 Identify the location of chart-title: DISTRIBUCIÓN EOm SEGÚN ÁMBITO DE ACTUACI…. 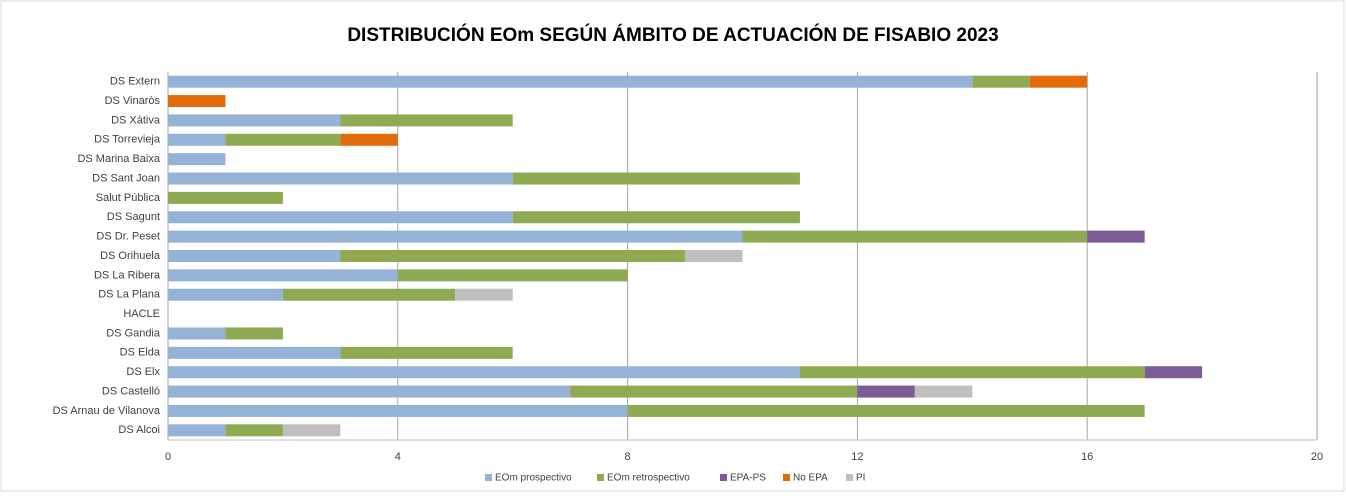
(672, 35).